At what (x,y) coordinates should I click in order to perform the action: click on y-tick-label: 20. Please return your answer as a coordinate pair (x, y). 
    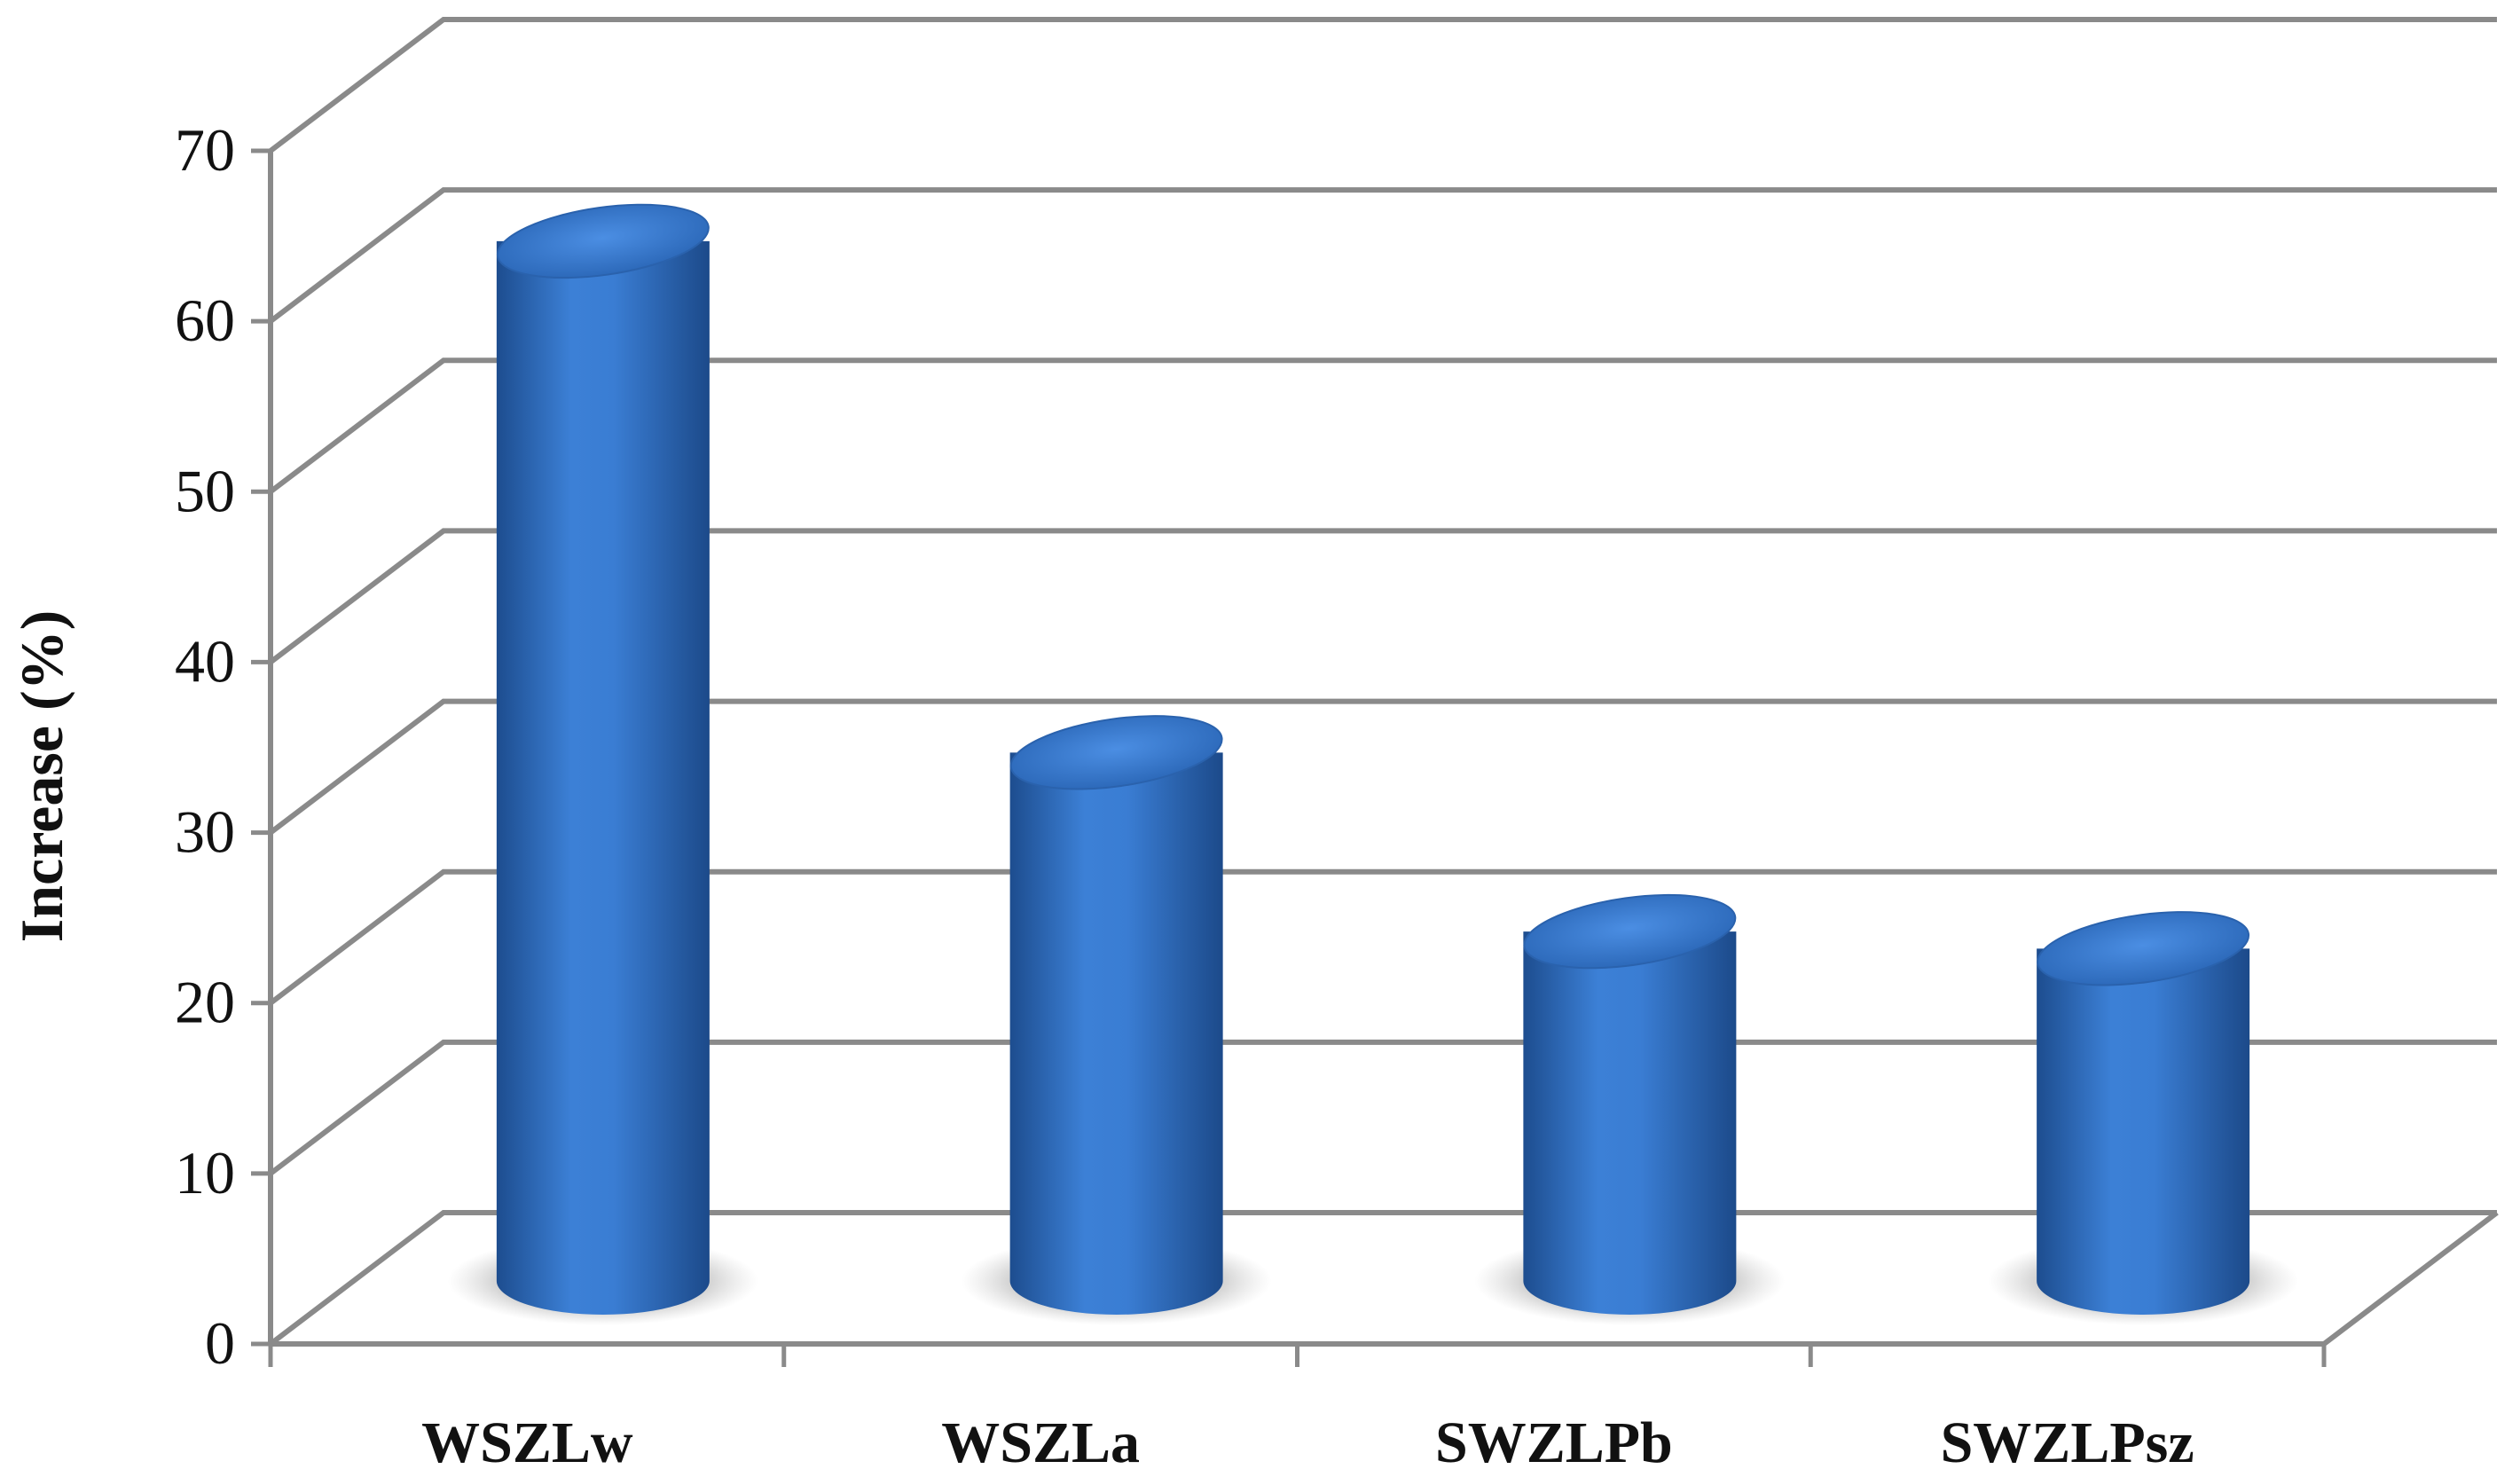
    Looking at the image, I should click on (205, 1003).